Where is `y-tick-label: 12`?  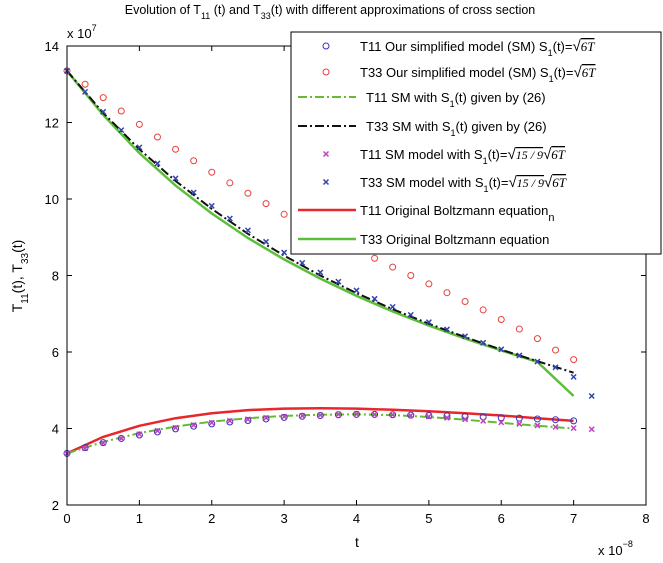
y-tick-label: 12 is located at coordinates (52, 123).